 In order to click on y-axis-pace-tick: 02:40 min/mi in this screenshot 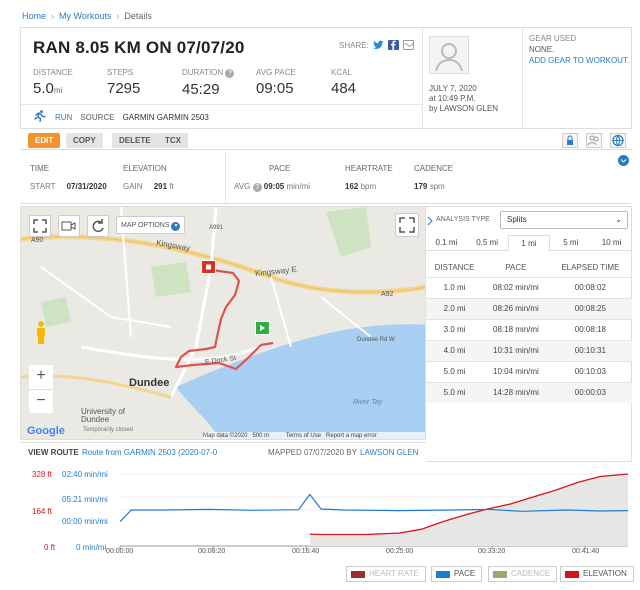, I will do `click(85, 474)`.